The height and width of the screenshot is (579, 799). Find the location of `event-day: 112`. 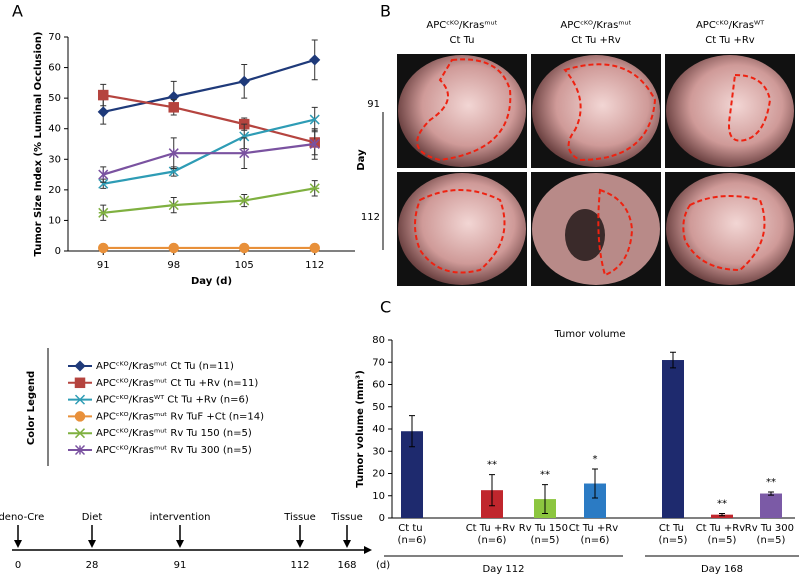

event-day: 112 is located at coordinates (299, 565).